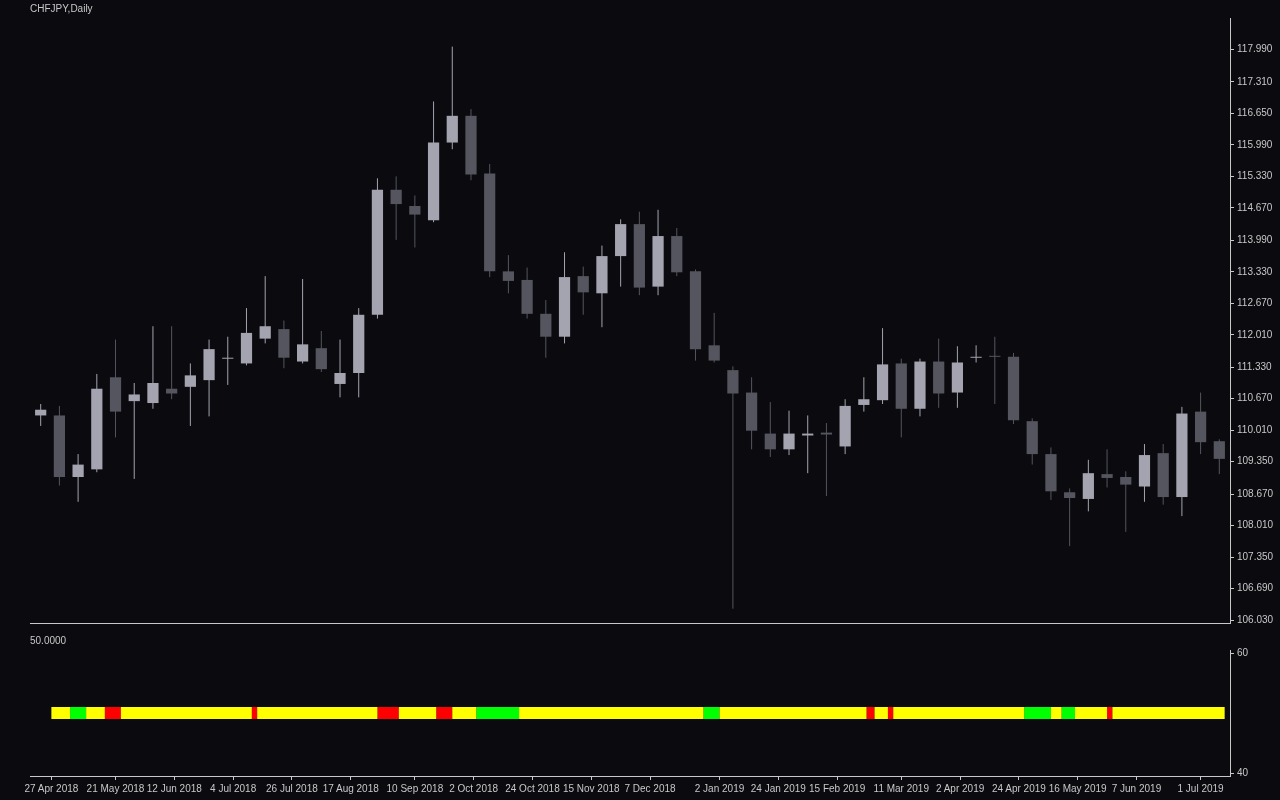 The width and height of the screenshot is (1280, 800). What do you see at coordinates (115, 788) in the screenshot?
I see `x-tick-label: 21 May 2018` at bounding box center [115, 788].